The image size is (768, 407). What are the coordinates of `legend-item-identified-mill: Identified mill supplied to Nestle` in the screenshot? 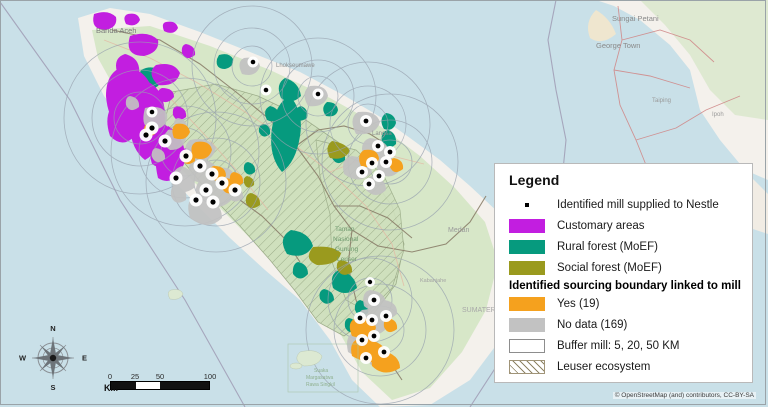 It's located at (625, 205).